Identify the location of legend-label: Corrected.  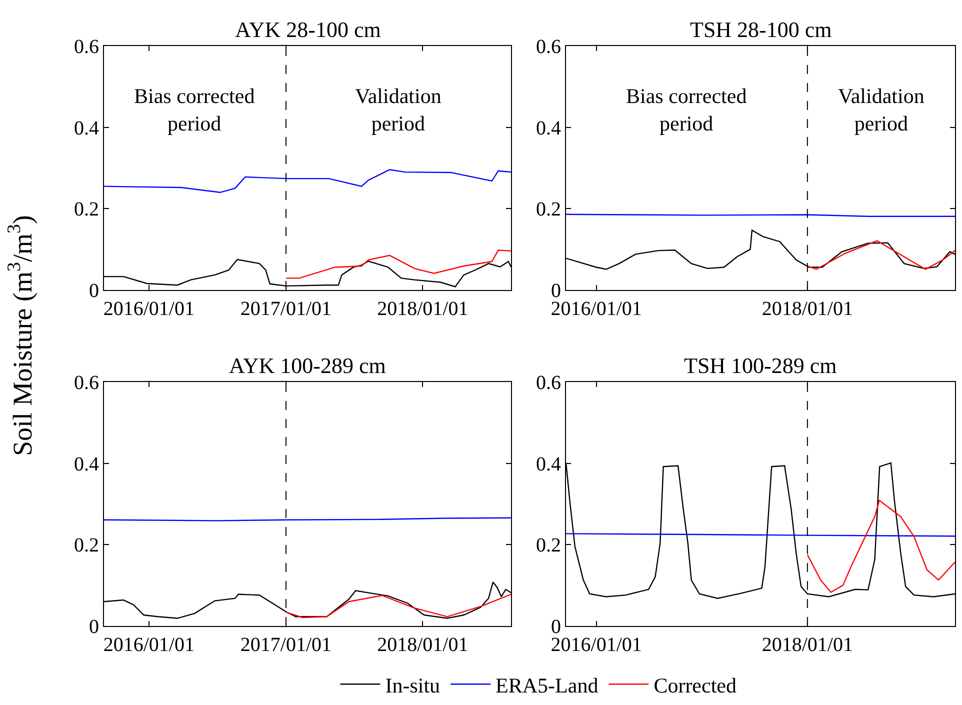
(695, 685).